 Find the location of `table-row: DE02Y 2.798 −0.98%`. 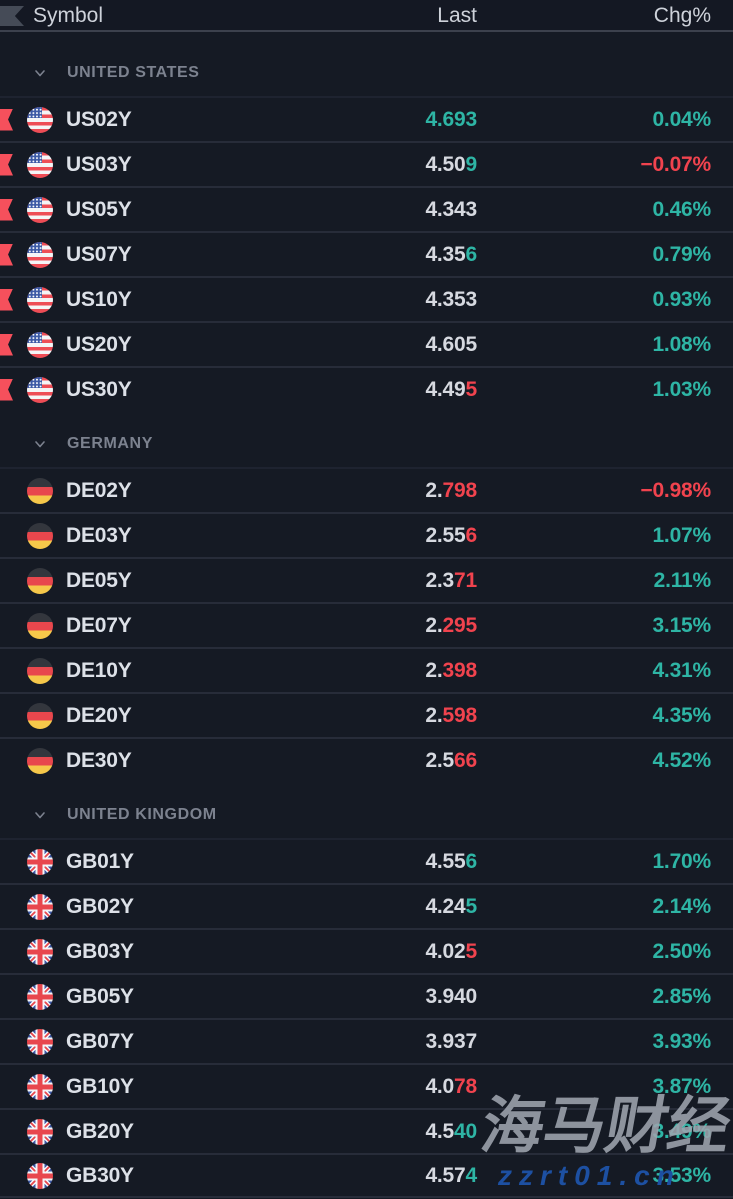

table-row: DE02Y 2.798 −0.98% is located at coordinates (366, 489).